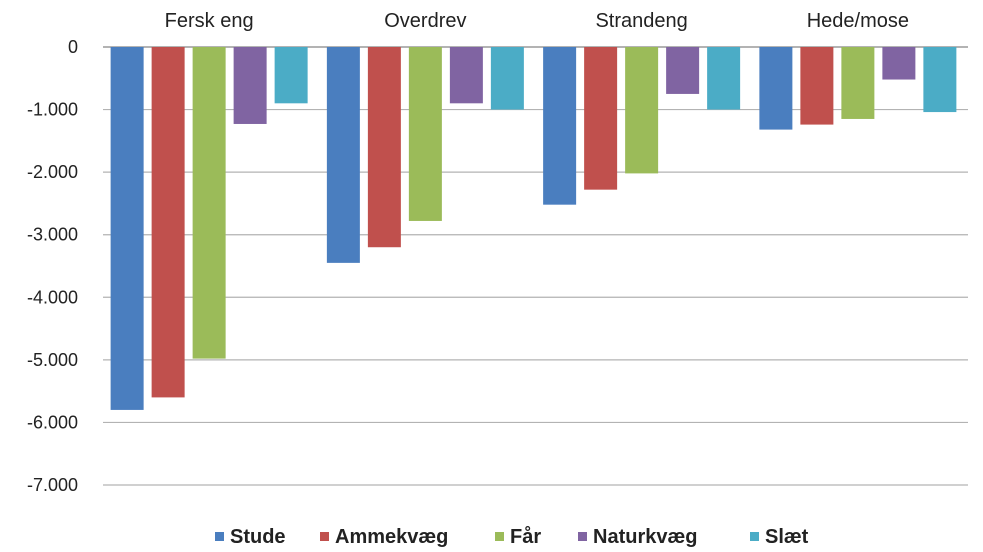 The height and width of the screenshot is (552, 983). What do you see at coordinates (52, 422) in the screenshot?
I see `y-tick-label: -6.000` at bounding box center [52, 422].